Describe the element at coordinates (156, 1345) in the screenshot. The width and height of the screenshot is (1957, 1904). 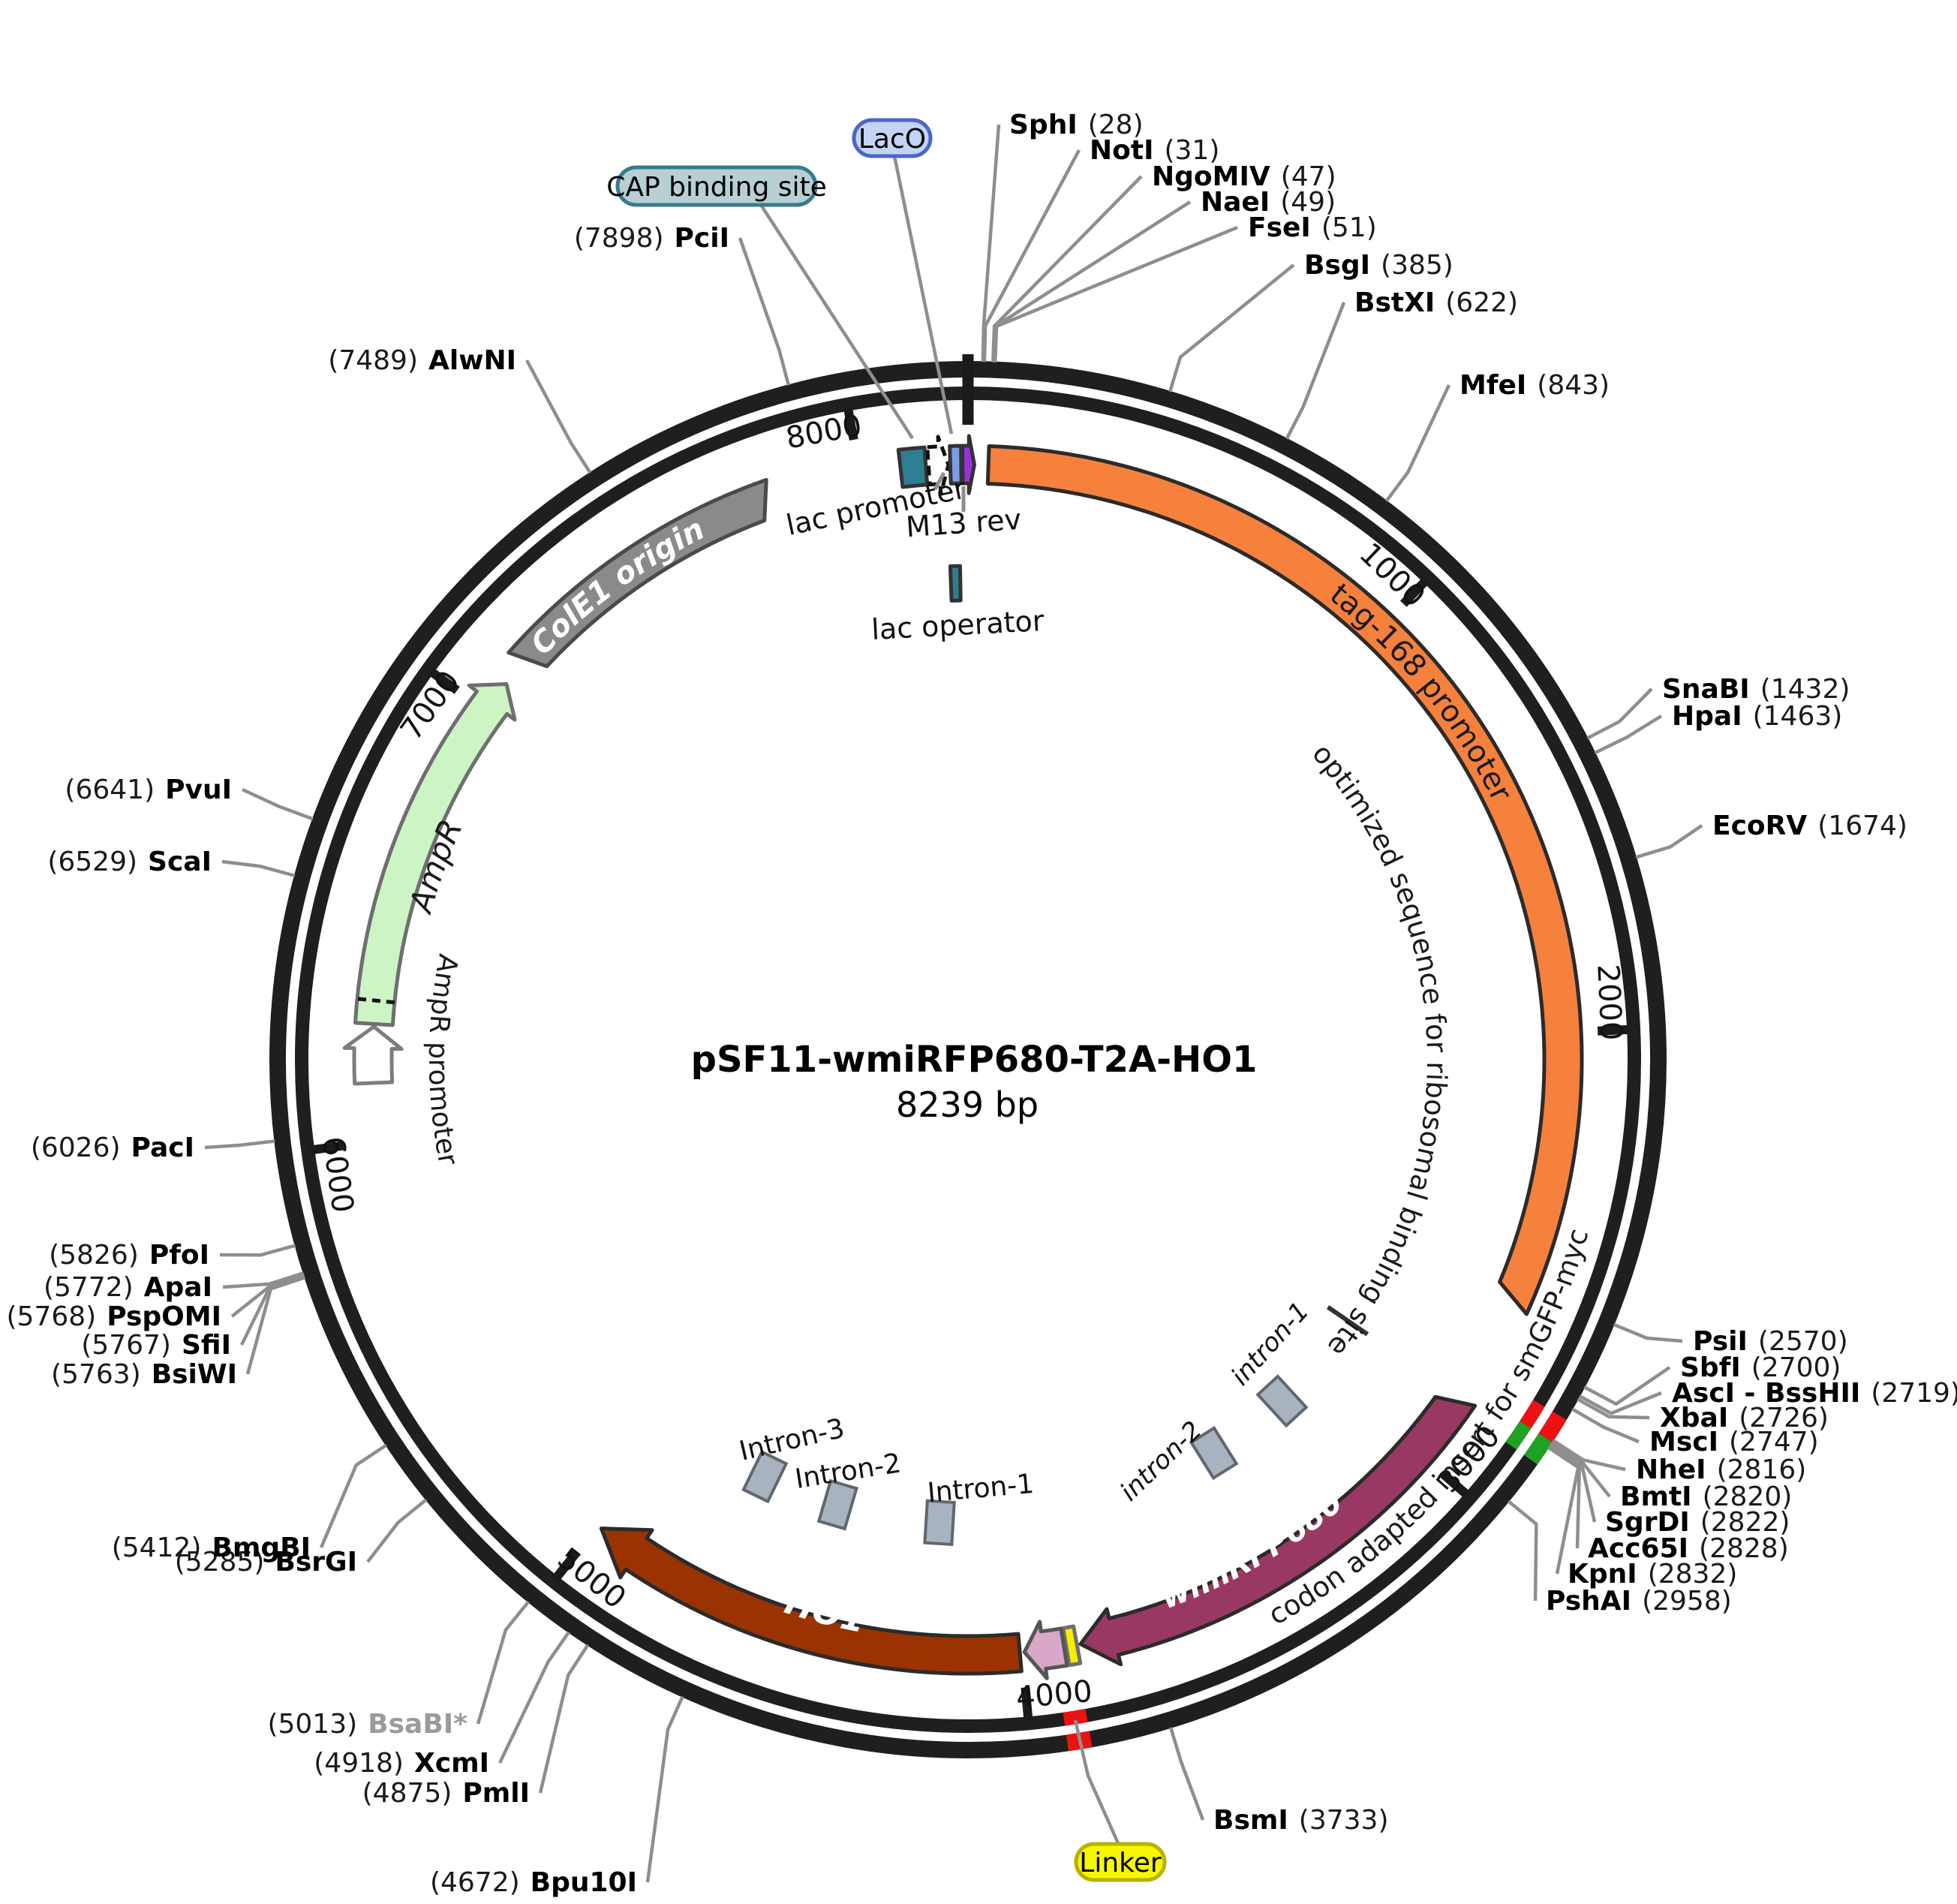
I see `site-label-SfiI: (5767) SfiI` at that location.